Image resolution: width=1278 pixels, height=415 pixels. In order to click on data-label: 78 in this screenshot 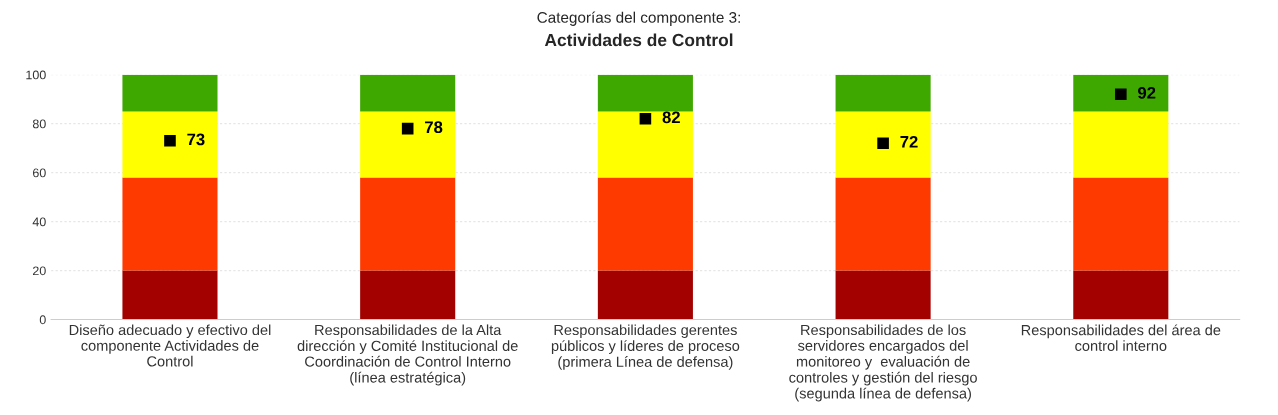, I will do `click(434, 127)`.